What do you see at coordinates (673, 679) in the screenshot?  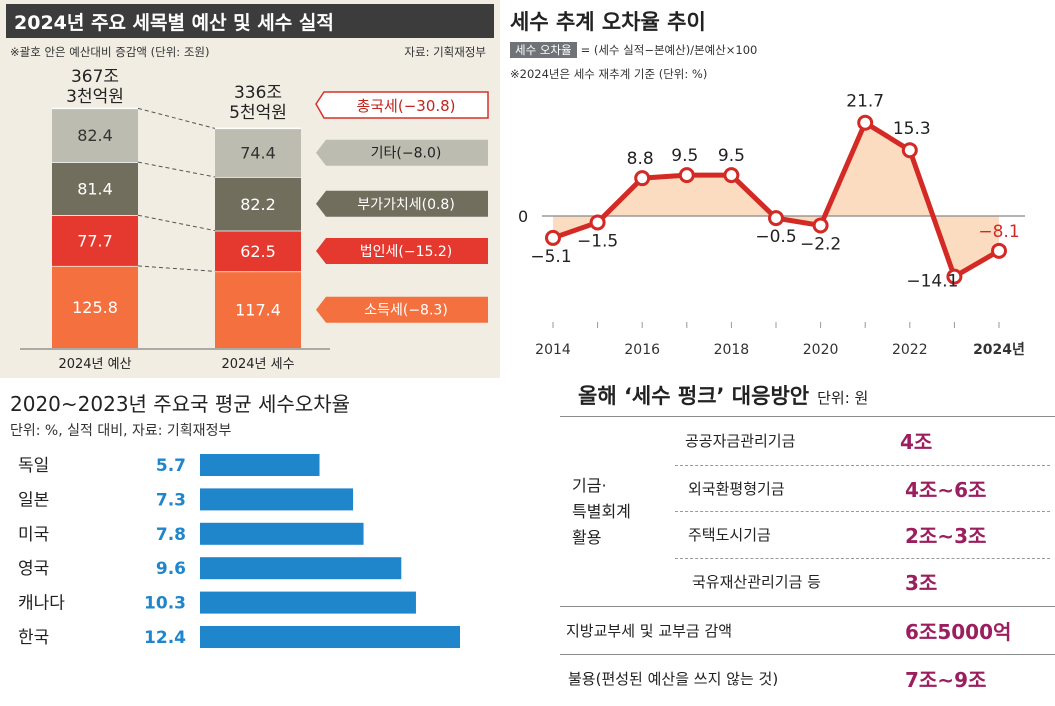 I see `row-label-unused-budget: 불용(편성된 예산을 쓰지 않는 것)` at bounding box center [673, 679].